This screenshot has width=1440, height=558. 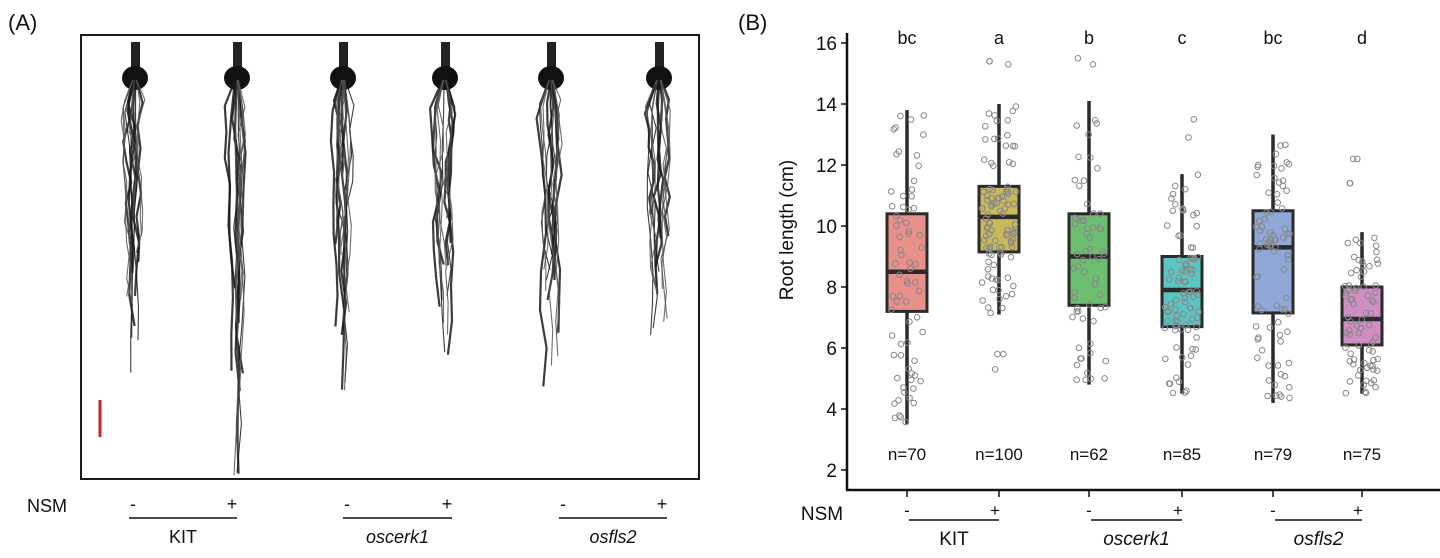 I want to click on group-label: KIT, so click(x=183, y=537).